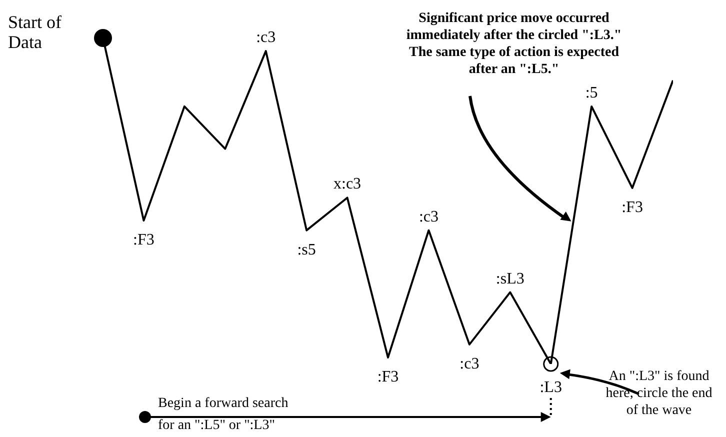 This screenshot has width=726, height=437. Describe the element at coordinates (306, 249) in the screenshot. I see `annotation: :s5` at that location.